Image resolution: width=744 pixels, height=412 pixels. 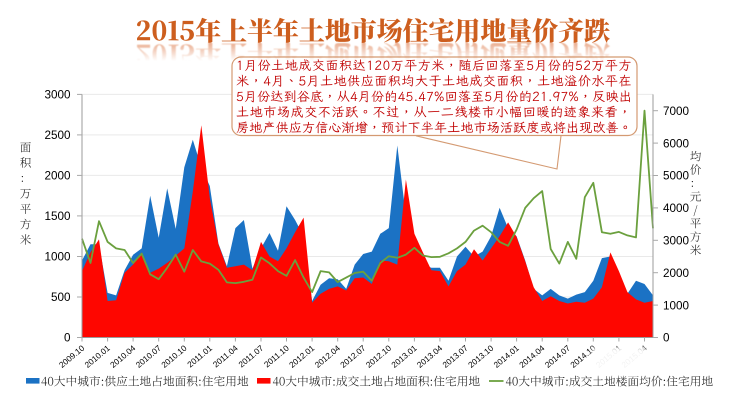 What do you see at coordinates (676, 111) in the screenshot?
I see `svg-text: 7000` at bounding box center [676, 111].